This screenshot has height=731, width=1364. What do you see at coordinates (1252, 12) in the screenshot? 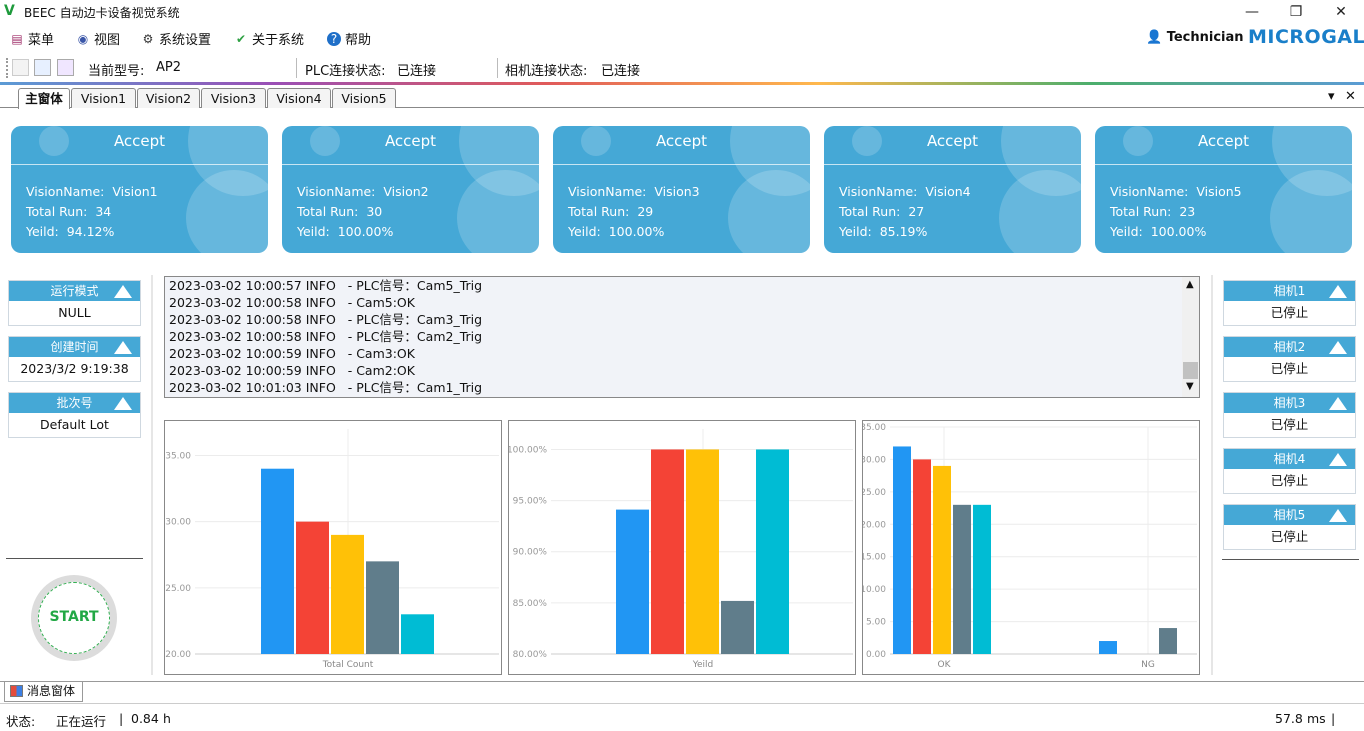
I see `minimize-button: —` at bounding box center [1252, 12].